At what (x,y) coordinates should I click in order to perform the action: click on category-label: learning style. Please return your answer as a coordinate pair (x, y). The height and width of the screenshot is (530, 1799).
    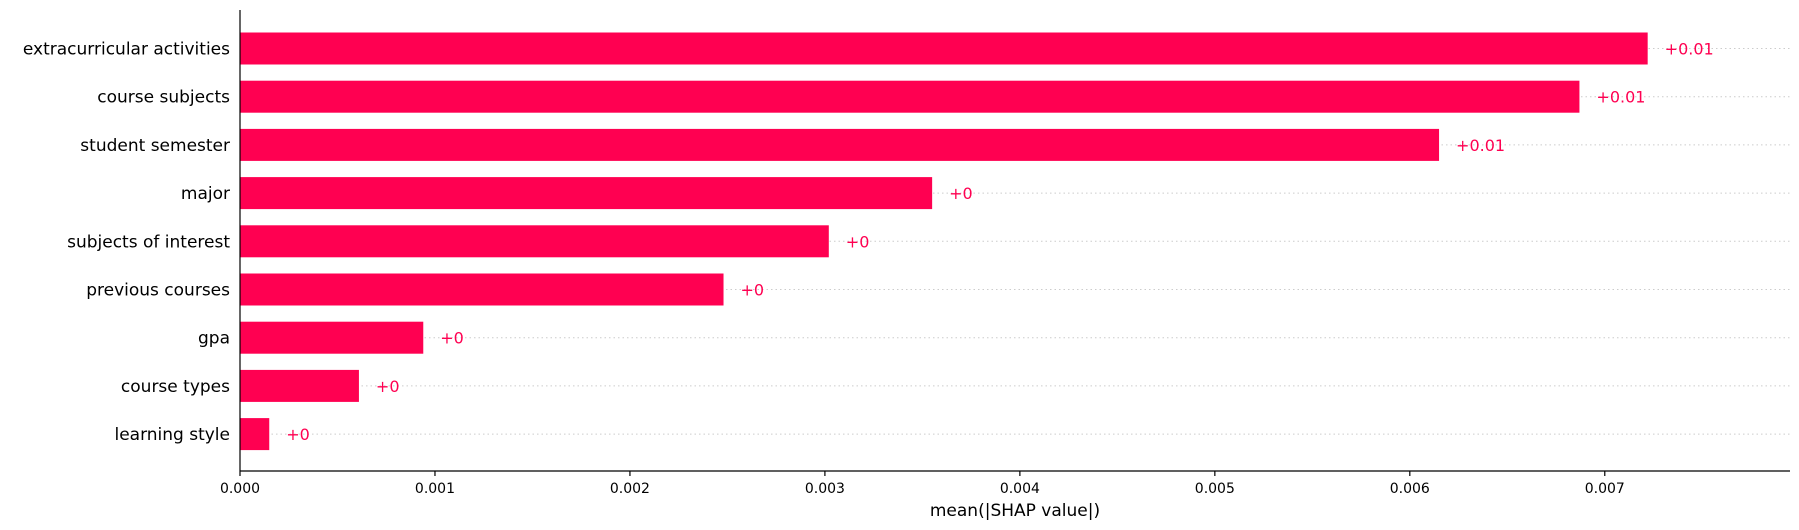
    Looking at the image, I should click on (172, 435).